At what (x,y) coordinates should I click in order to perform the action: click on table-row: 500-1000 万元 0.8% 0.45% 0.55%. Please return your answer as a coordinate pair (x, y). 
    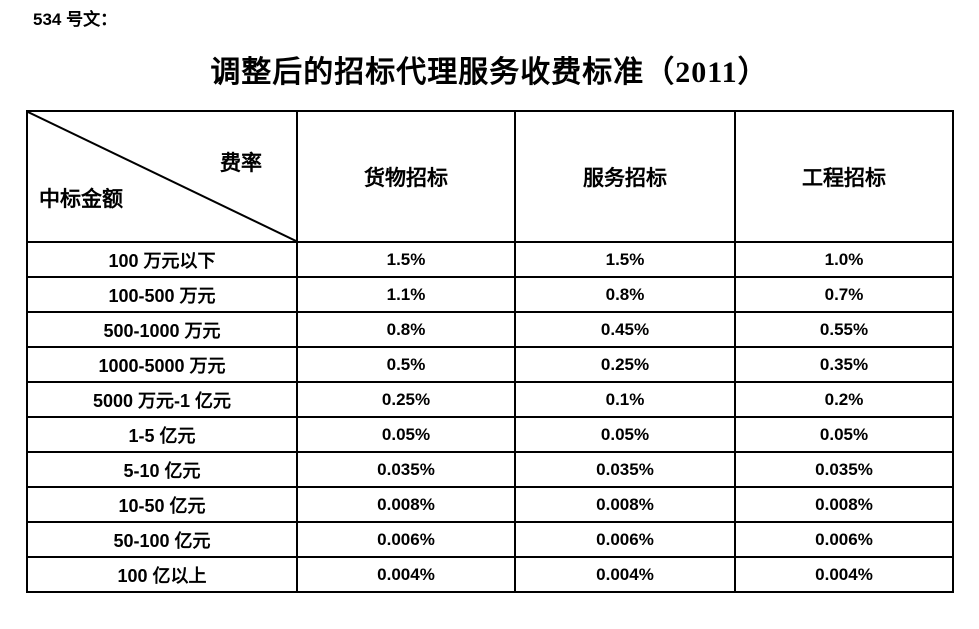
    Looking at the image, I should click on (490, 329).